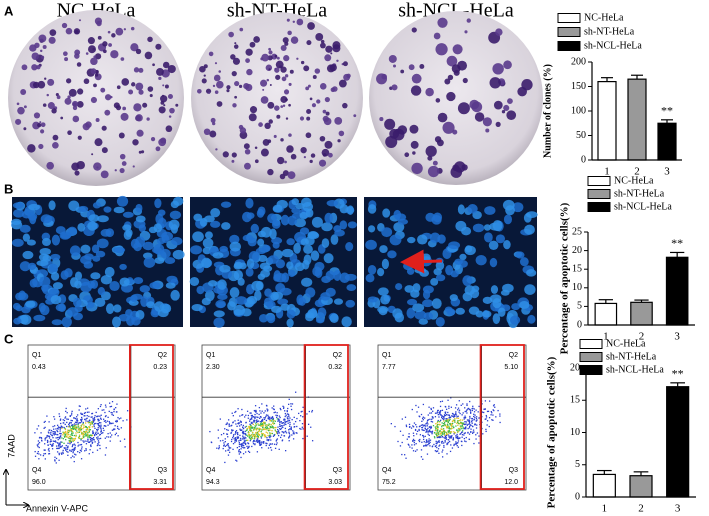 This screenshot has width=709, height=516. I want to click on legend-label: NC-HeLa, so click(634, 180).